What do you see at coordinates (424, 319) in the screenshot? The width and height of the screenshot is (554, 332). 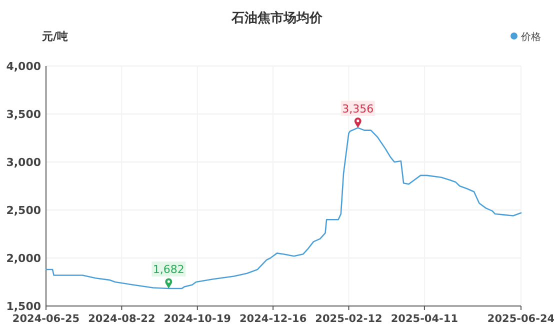 I see `x-tick-label: 2025-04-11` at bounding box center [424, 319].